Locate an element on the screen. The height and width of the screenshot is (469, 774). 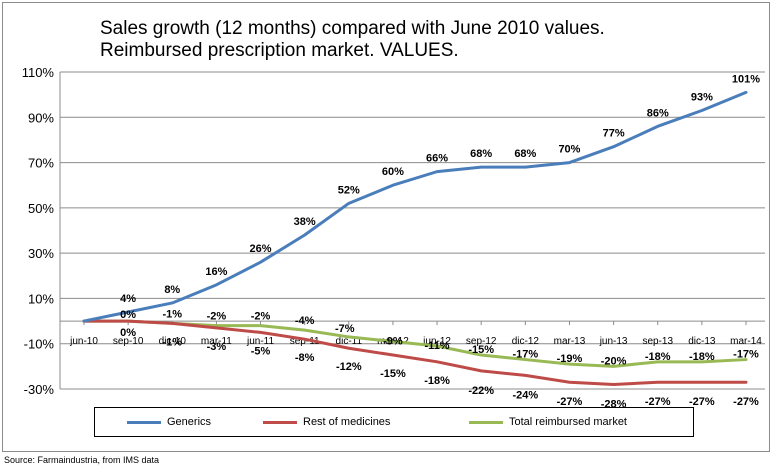
data-label-total: -15% is located at coordinates (481, 350).